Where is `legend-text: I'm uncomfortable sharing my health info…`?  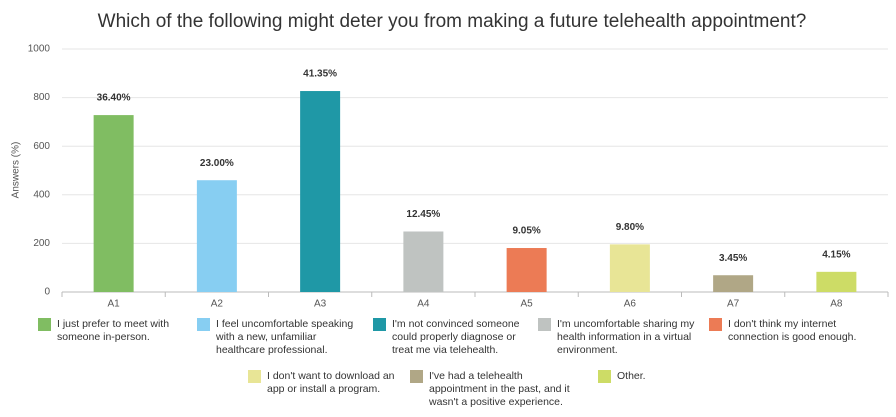 legend-text: I'm uncomfortable sharing my health info… is located at coordinates (626, 337).